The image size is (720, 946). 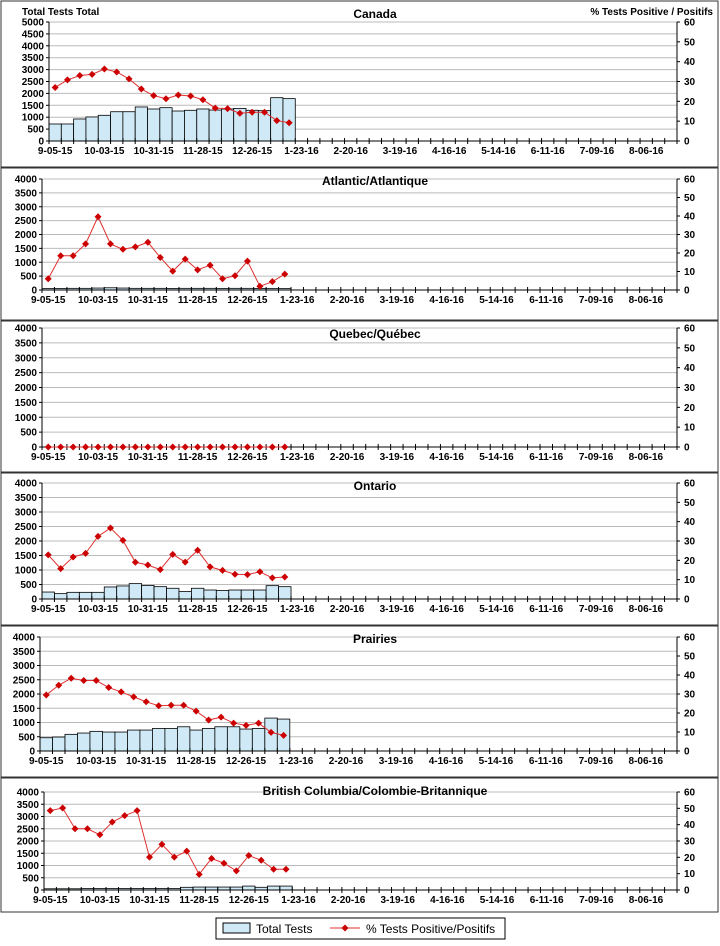 I want to click on y2-tick-label: 0, so click(x=687, y=752).